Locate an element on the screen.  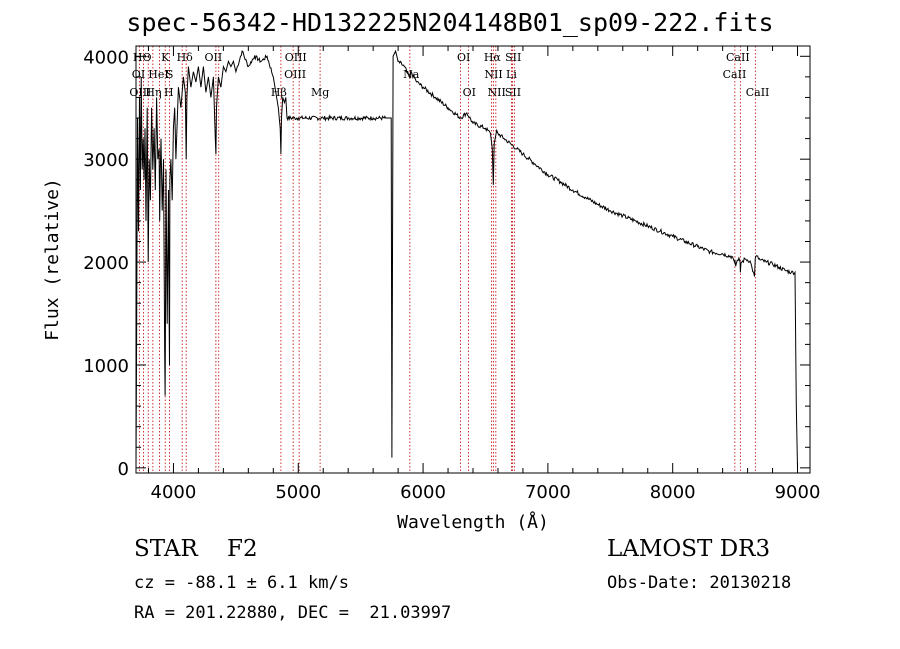
line-label: HeI is located at coordinates (158, 74).